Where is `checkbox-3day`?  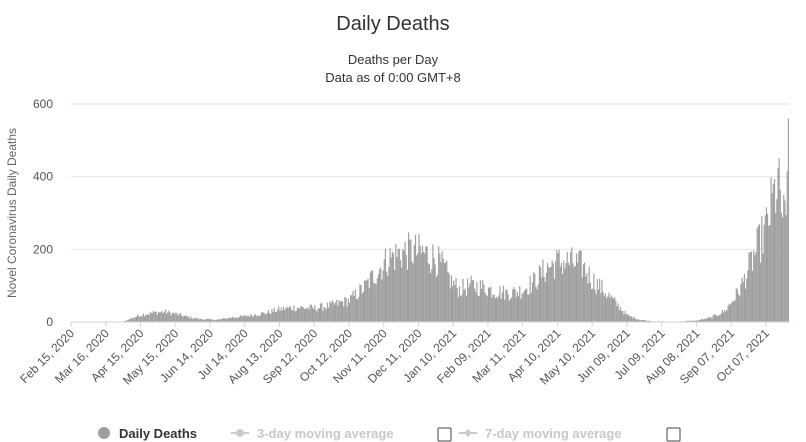 checkbox-3day is located at coordinates (444, 434).